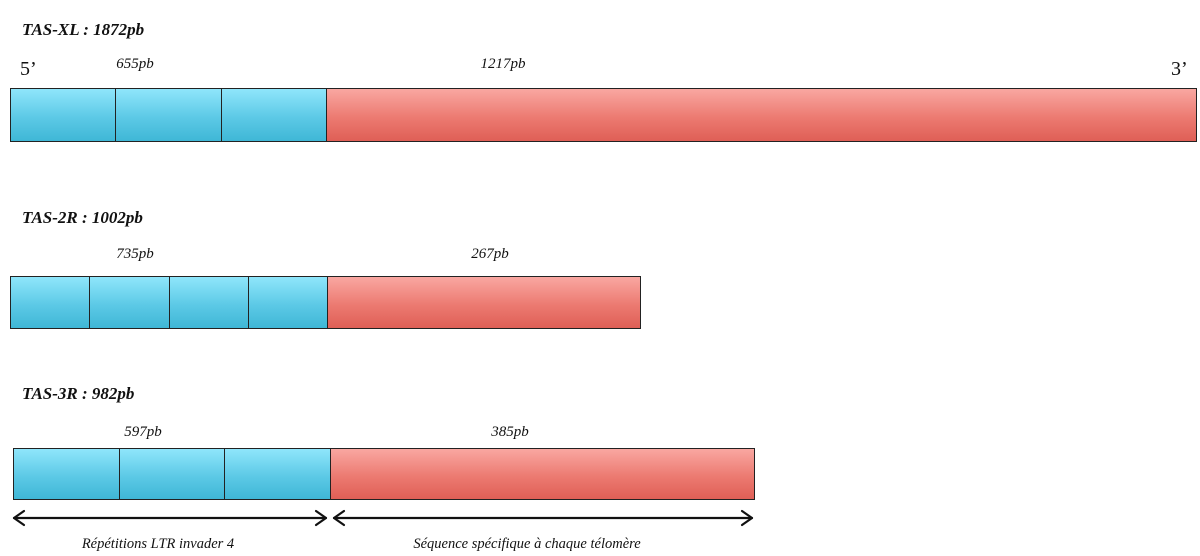 Image resolution: width=1200 pixels, height=556 pixels. I want to click on tas-xl-title: TAS-XL : 1872pb, so click(83, 29).